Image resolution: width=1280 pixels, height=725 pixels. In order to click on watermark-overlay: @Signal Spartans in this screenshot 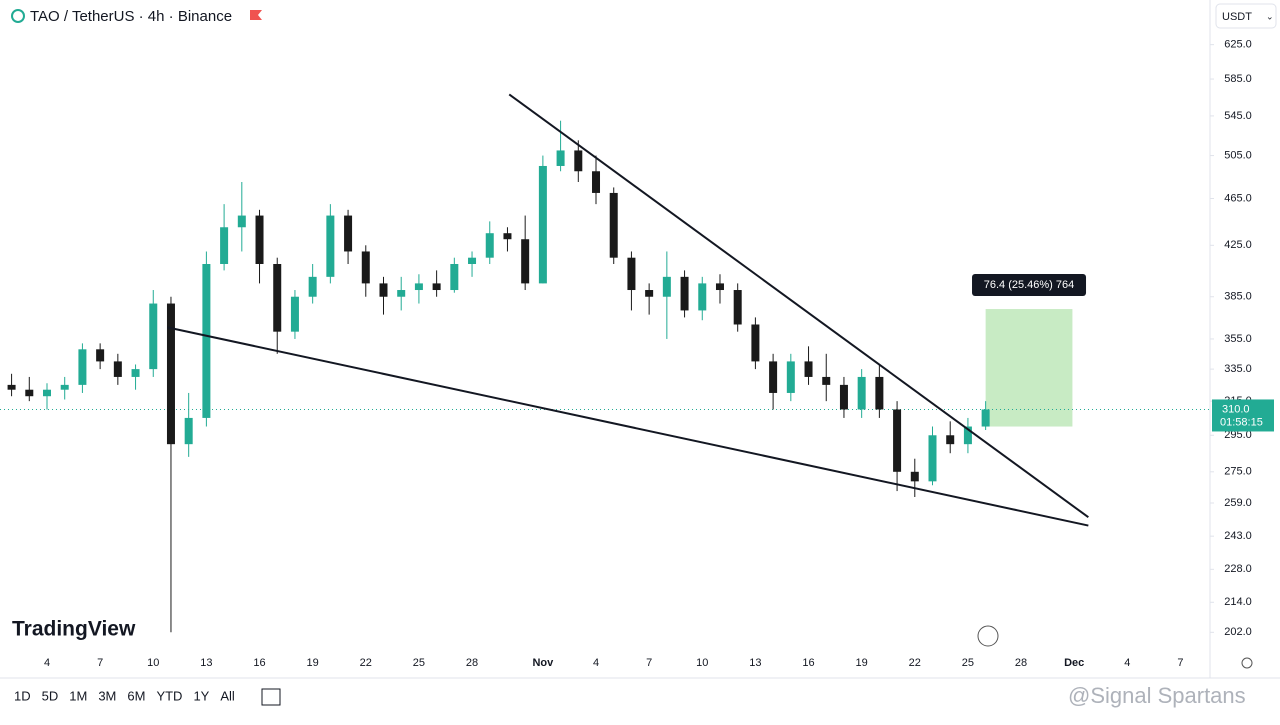, I will do `click(1157, 695)`.